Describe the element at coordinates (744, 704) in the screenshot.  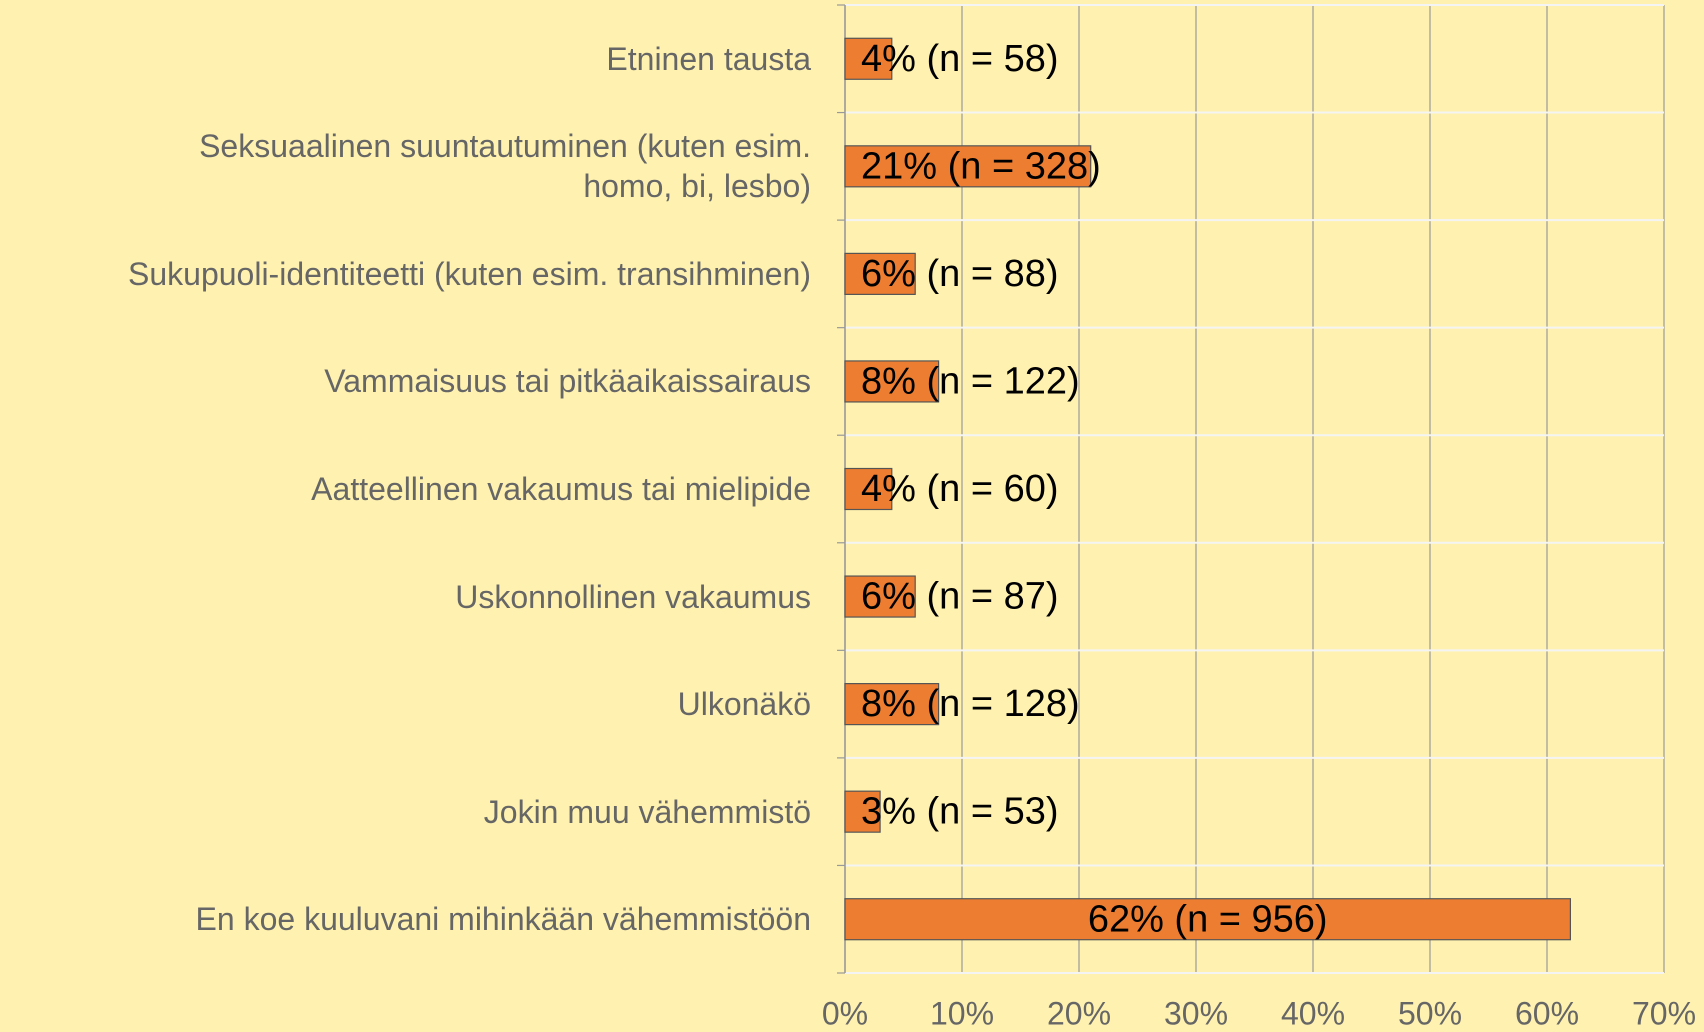
I see `category-label: Ulkonäkö` at that location.